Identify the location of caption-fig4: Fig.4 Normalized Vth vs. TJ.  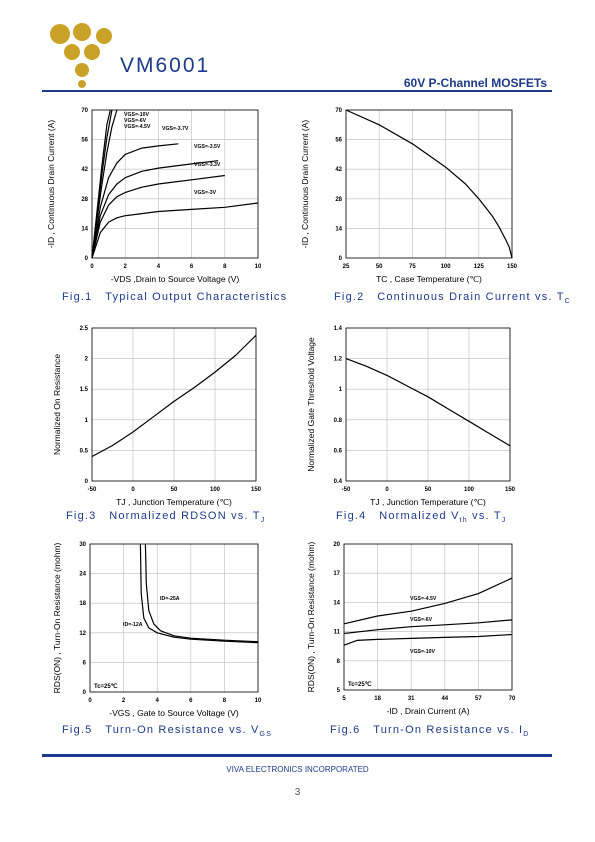
(421, 517).